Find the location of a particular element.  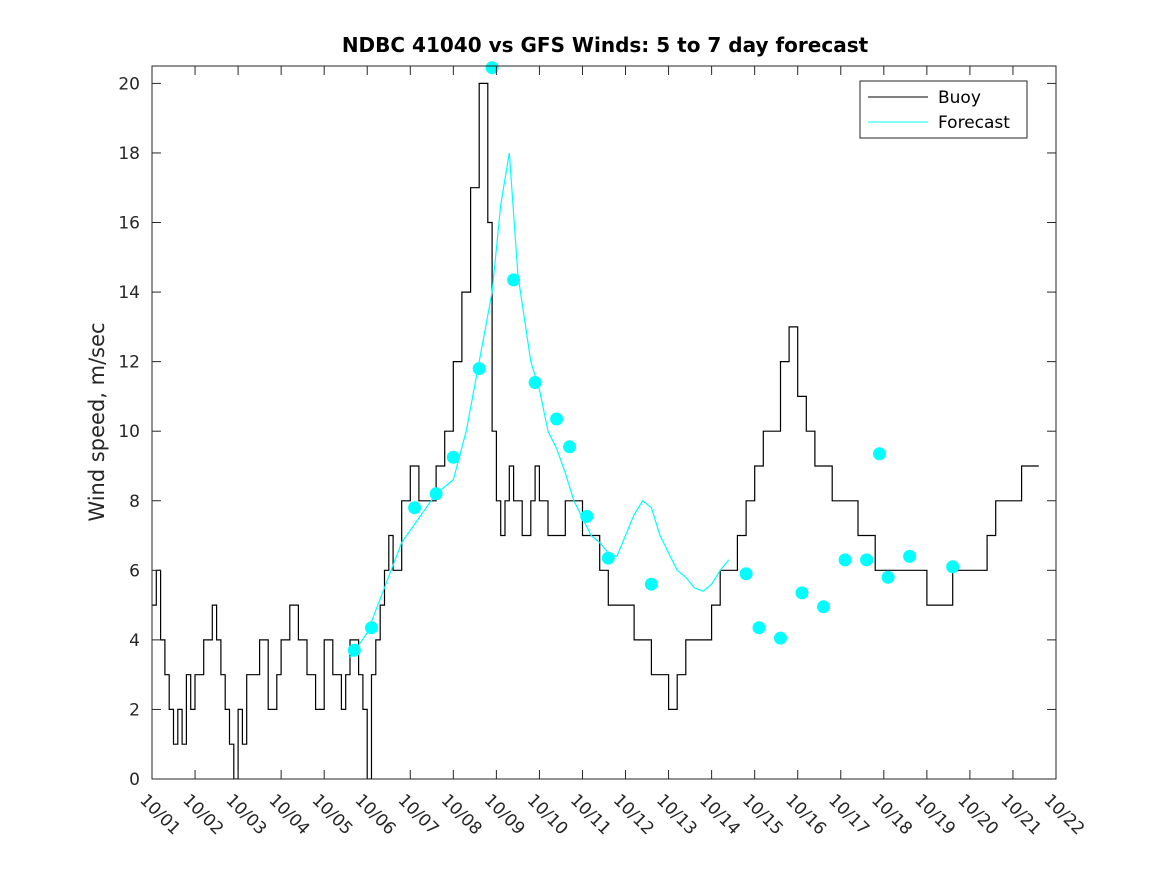

legend: Buoy Forecast is located at coordinates (943, 109).